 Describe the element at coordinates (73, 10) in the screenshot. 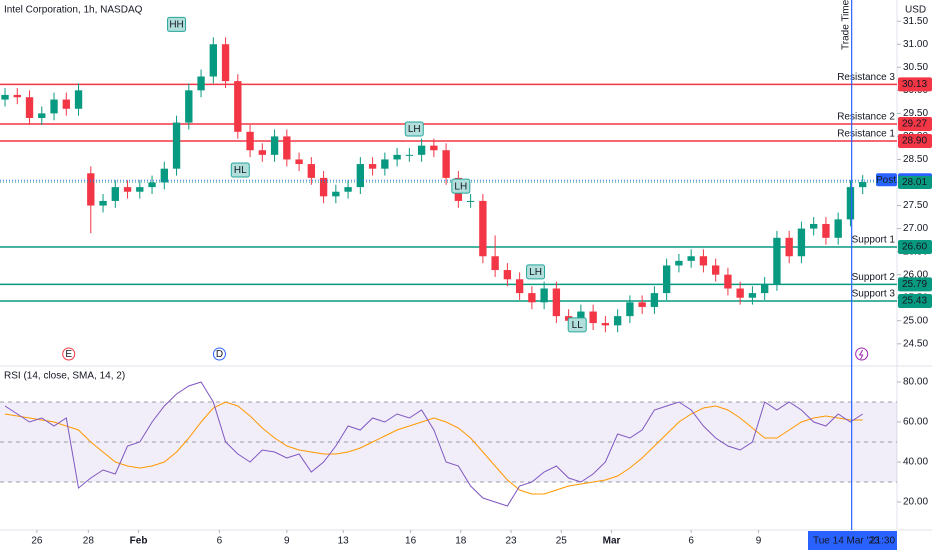

I see `chart-title: Intel Corporation, 1h, NASDAQ` at that location.